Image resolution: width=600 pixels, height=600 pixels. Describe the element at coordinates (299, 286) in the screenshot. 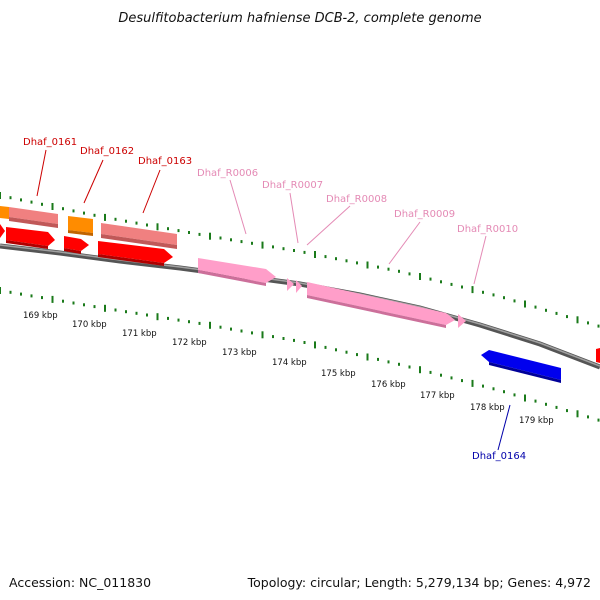

I see `gene-dhaf-r0008-feature` at that location.